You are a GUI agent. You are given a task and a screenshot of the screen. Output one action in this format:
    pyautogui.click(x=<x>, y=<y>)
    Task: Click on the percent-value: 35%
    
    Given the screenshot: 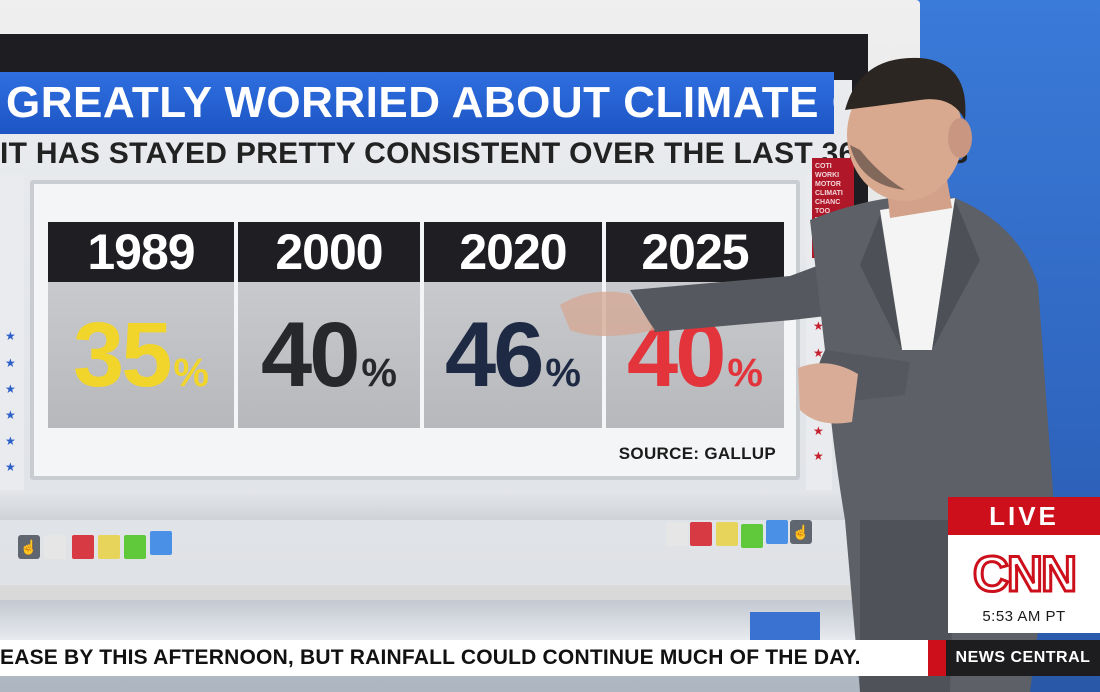 What is the action you would take?
    pyautogui.click(x=141, y=355)
    